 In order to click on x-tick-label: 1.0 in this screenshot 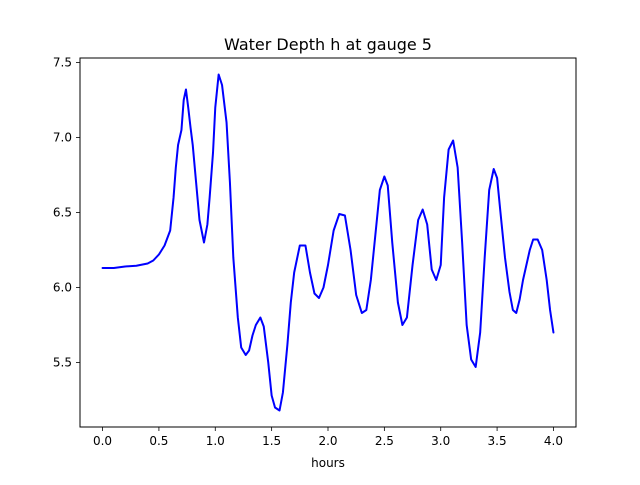, I will do `click(215, 441)`.